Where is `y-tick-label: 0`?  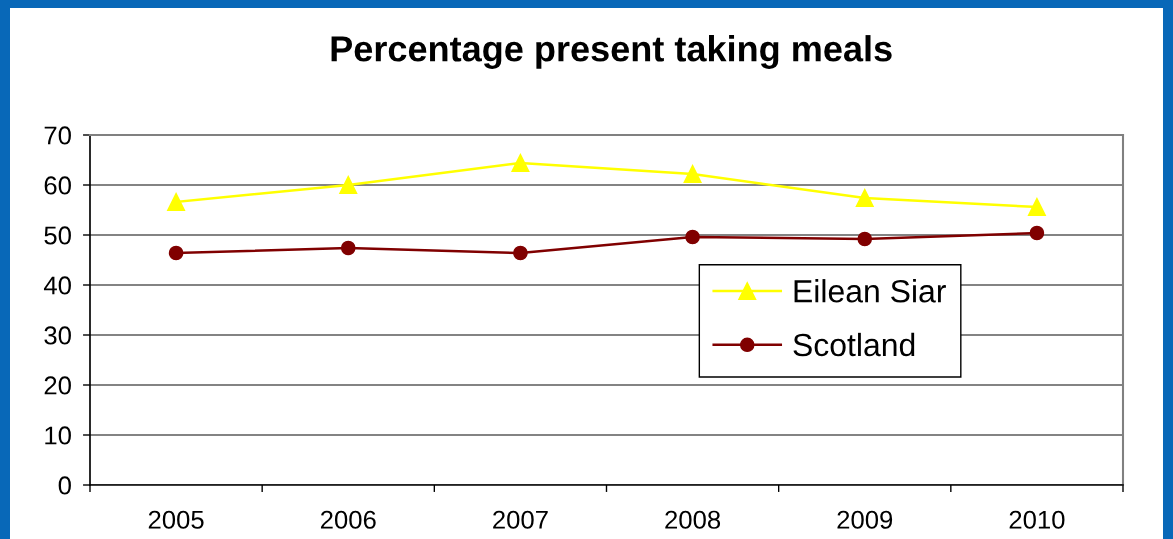
y-tick-label: 0 is located at coordinates (64, 485).